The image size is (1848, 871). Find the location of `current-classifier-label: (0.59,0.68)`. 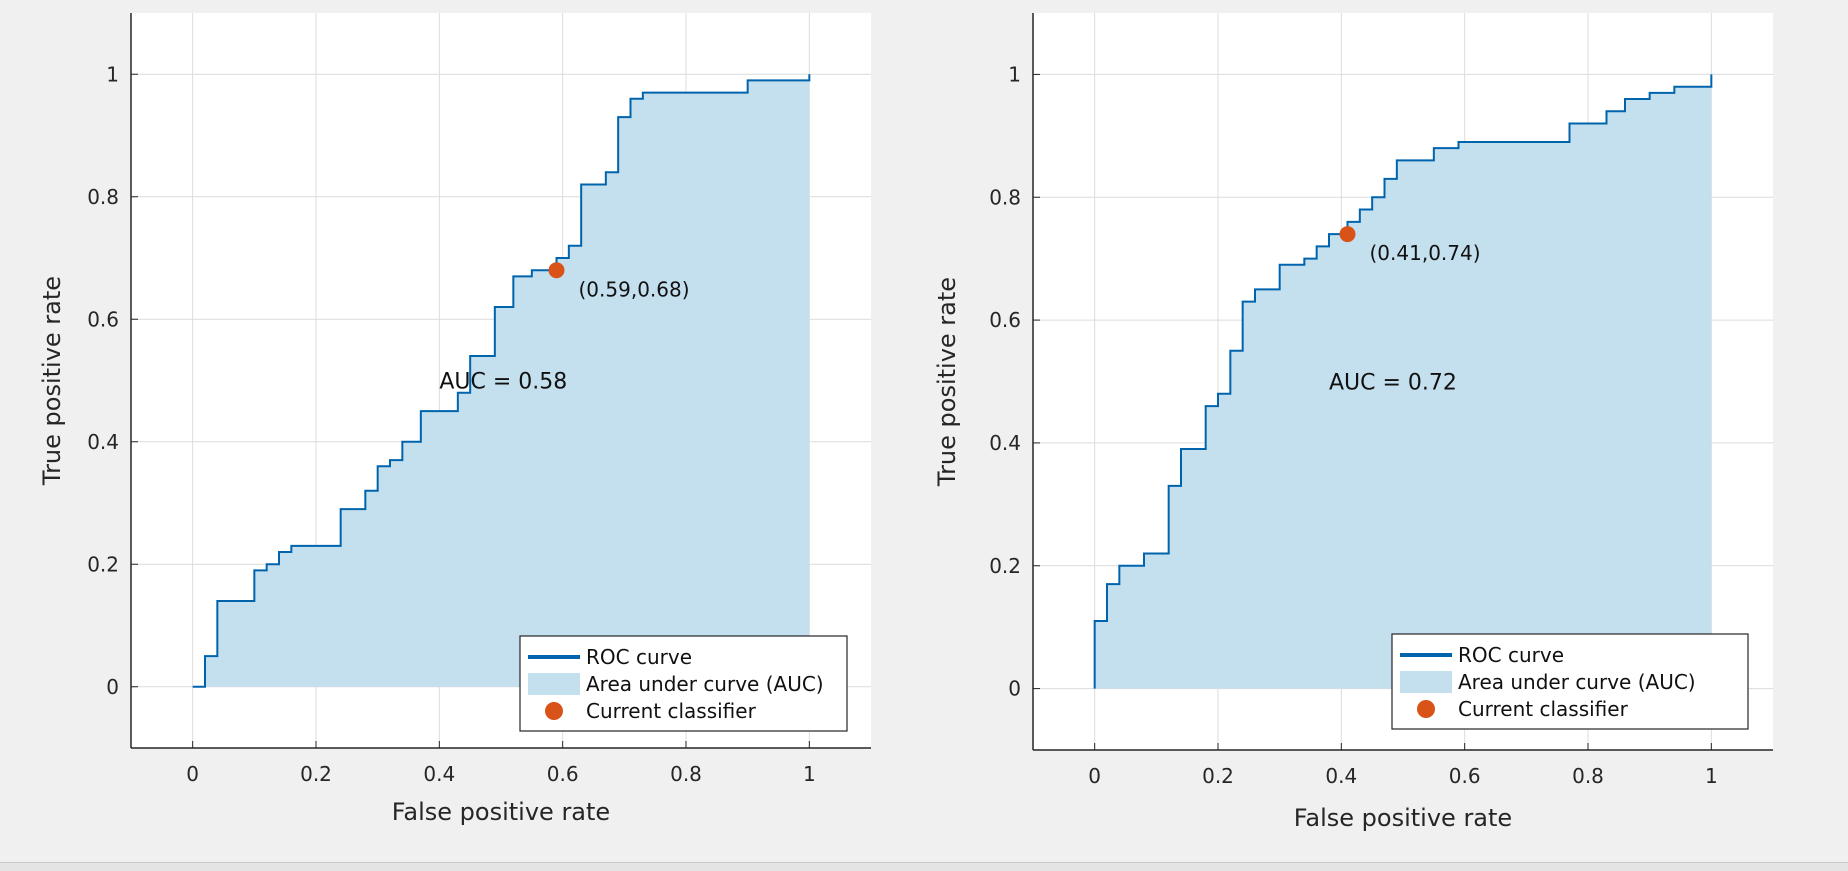

current-classifier-label: (0.59,0.68) is located at coordinates (634, 289).